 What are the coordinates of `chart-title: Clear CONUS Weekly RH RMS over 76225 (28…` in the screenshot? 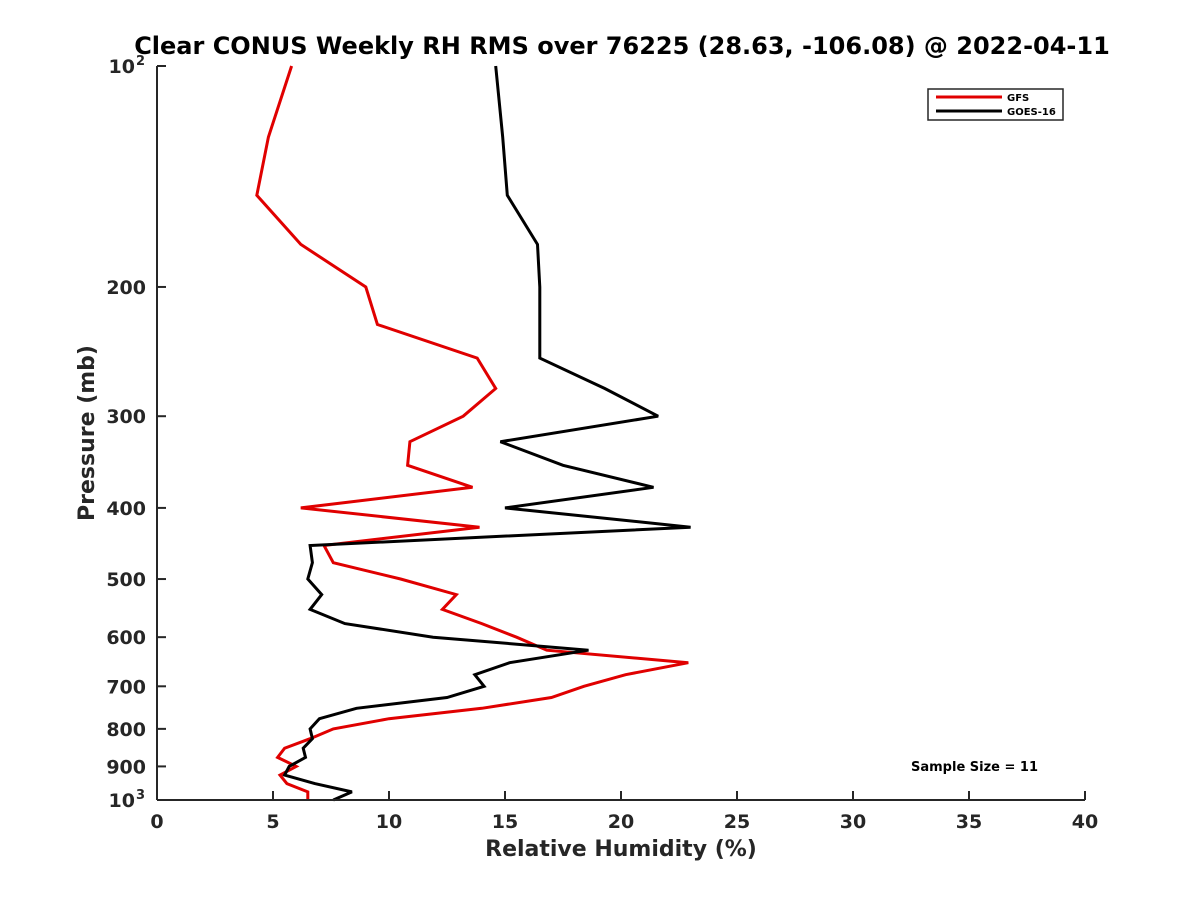 It's located at (622, 46).